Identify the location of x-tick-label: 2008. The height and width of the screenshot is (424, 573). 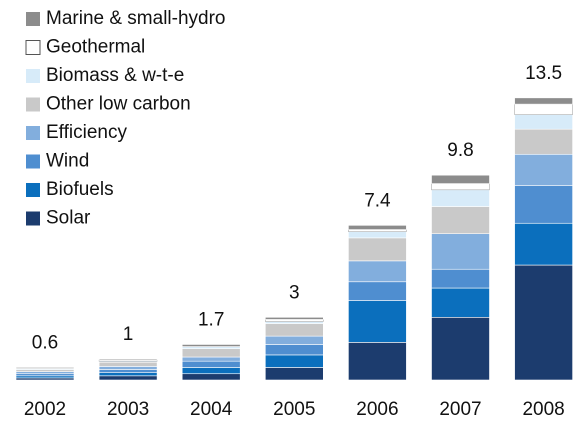
(543, 409).